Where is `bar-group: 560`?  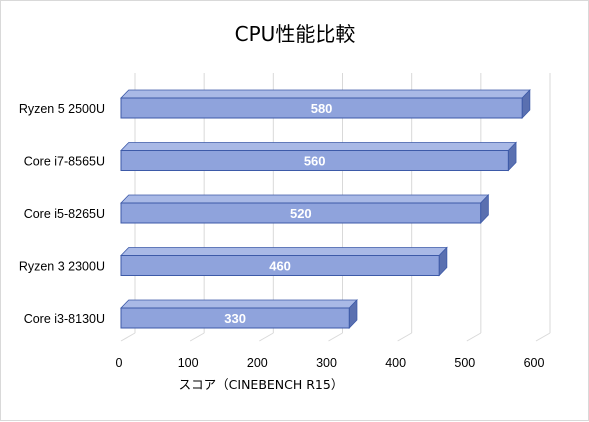 bar-group: 560 is located at coordinates (318, 156).